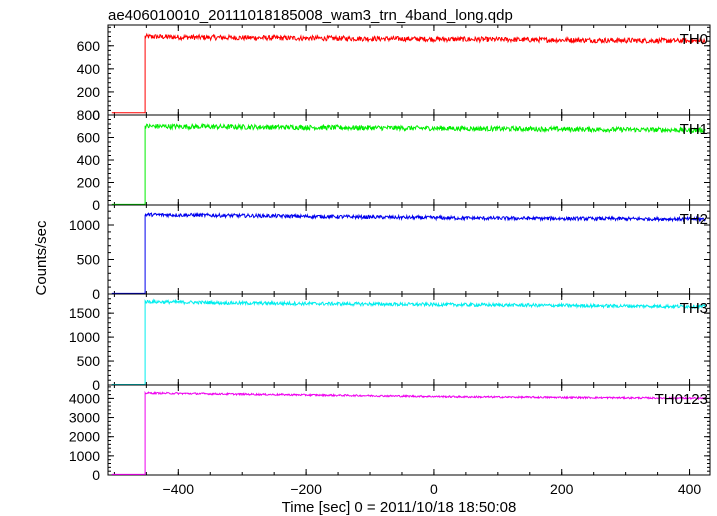 The width and height of the screenshot is (717, 516). Describe the element at coordinates (84, 313) in the screenshot. I see `y-tick-label: 1500` at that location.